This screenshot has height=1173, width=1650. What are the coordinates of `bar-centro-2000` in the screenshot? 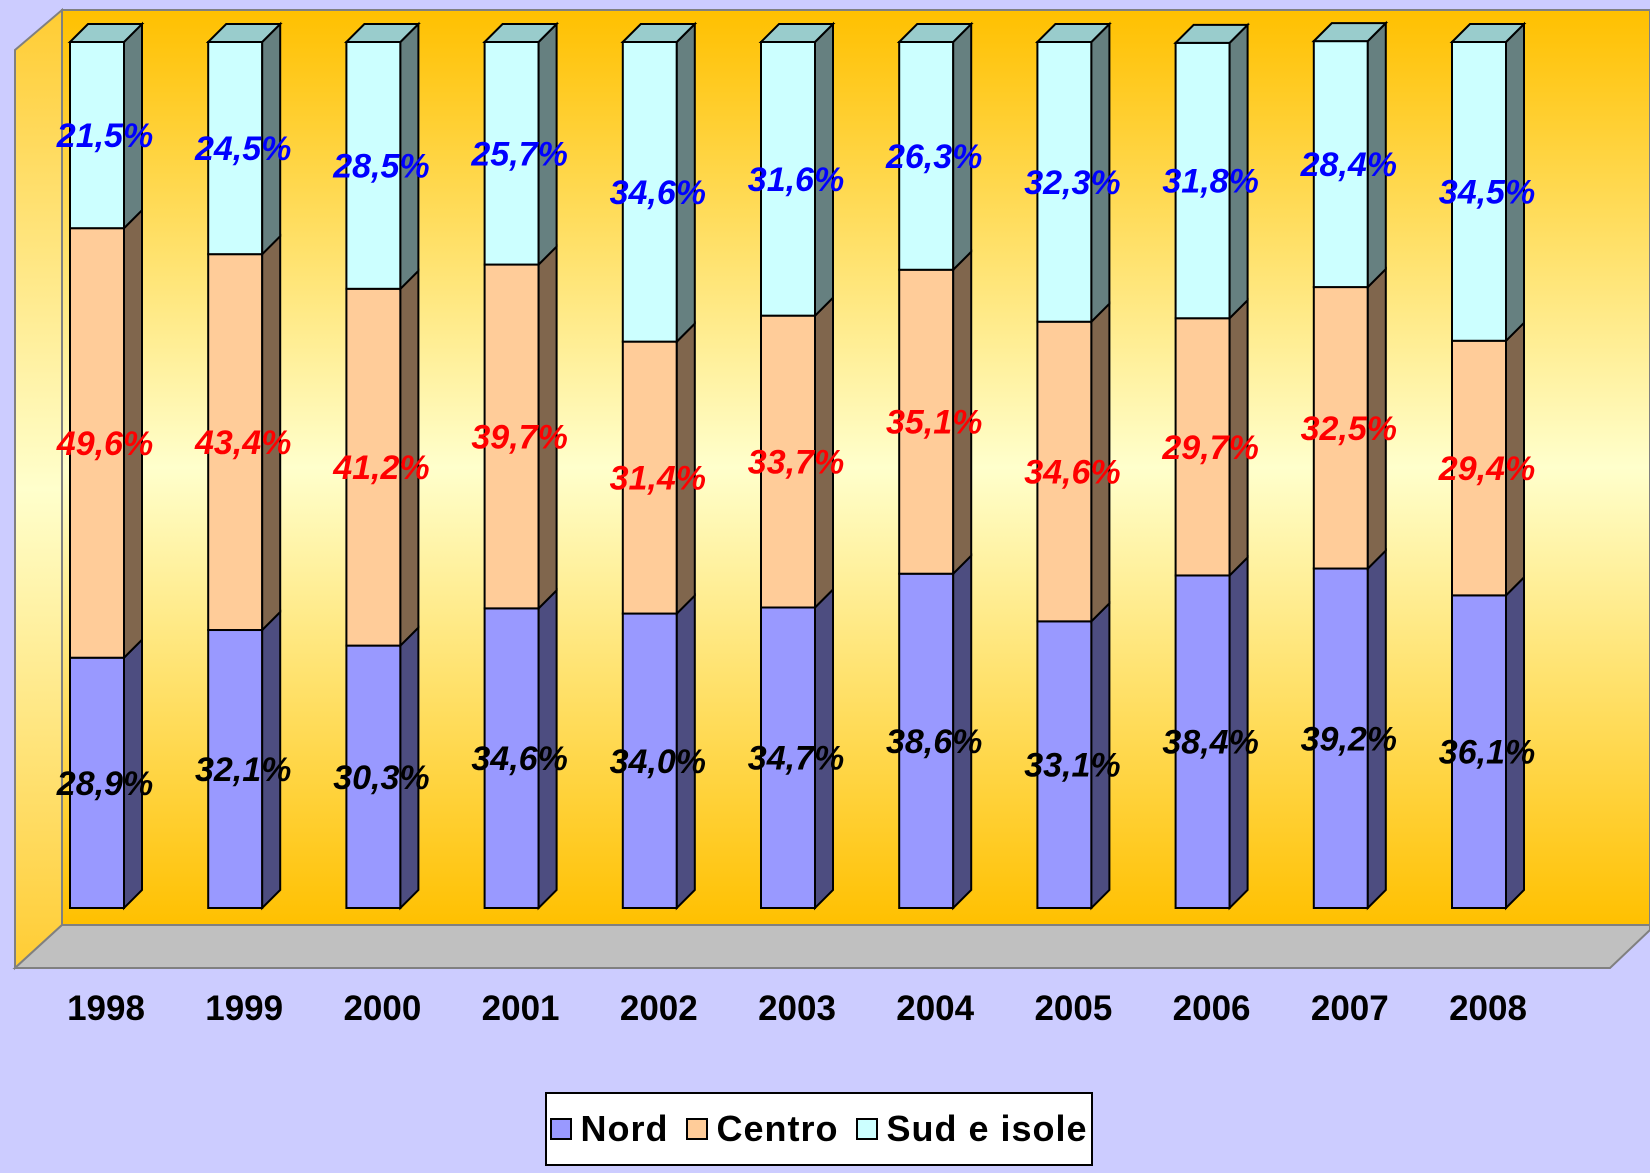 It's located at (373, 467).